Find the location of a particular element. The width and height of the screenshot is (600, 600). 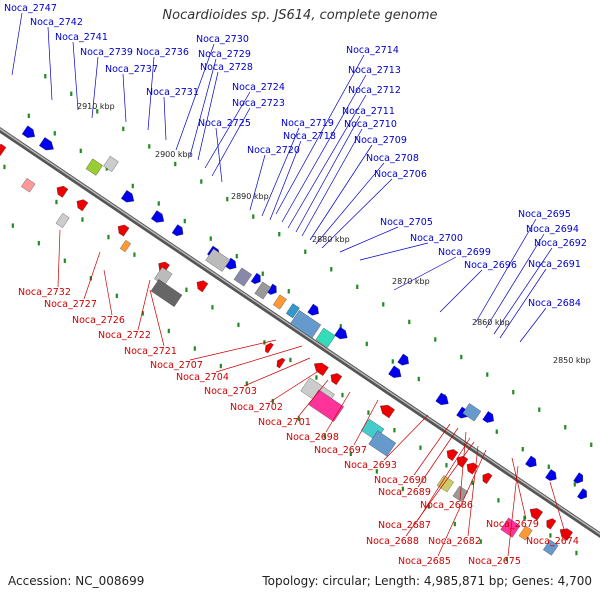

gene-label-reverse: Noca_2688 is located at coordinates (392, 541).